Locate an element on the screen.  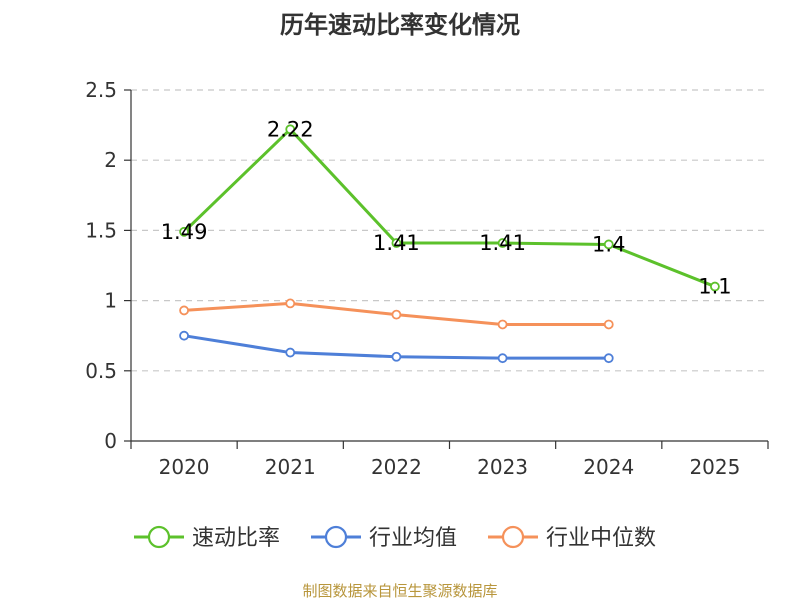
data-label-2023: 1.41 is located at coordinates (502, 243).